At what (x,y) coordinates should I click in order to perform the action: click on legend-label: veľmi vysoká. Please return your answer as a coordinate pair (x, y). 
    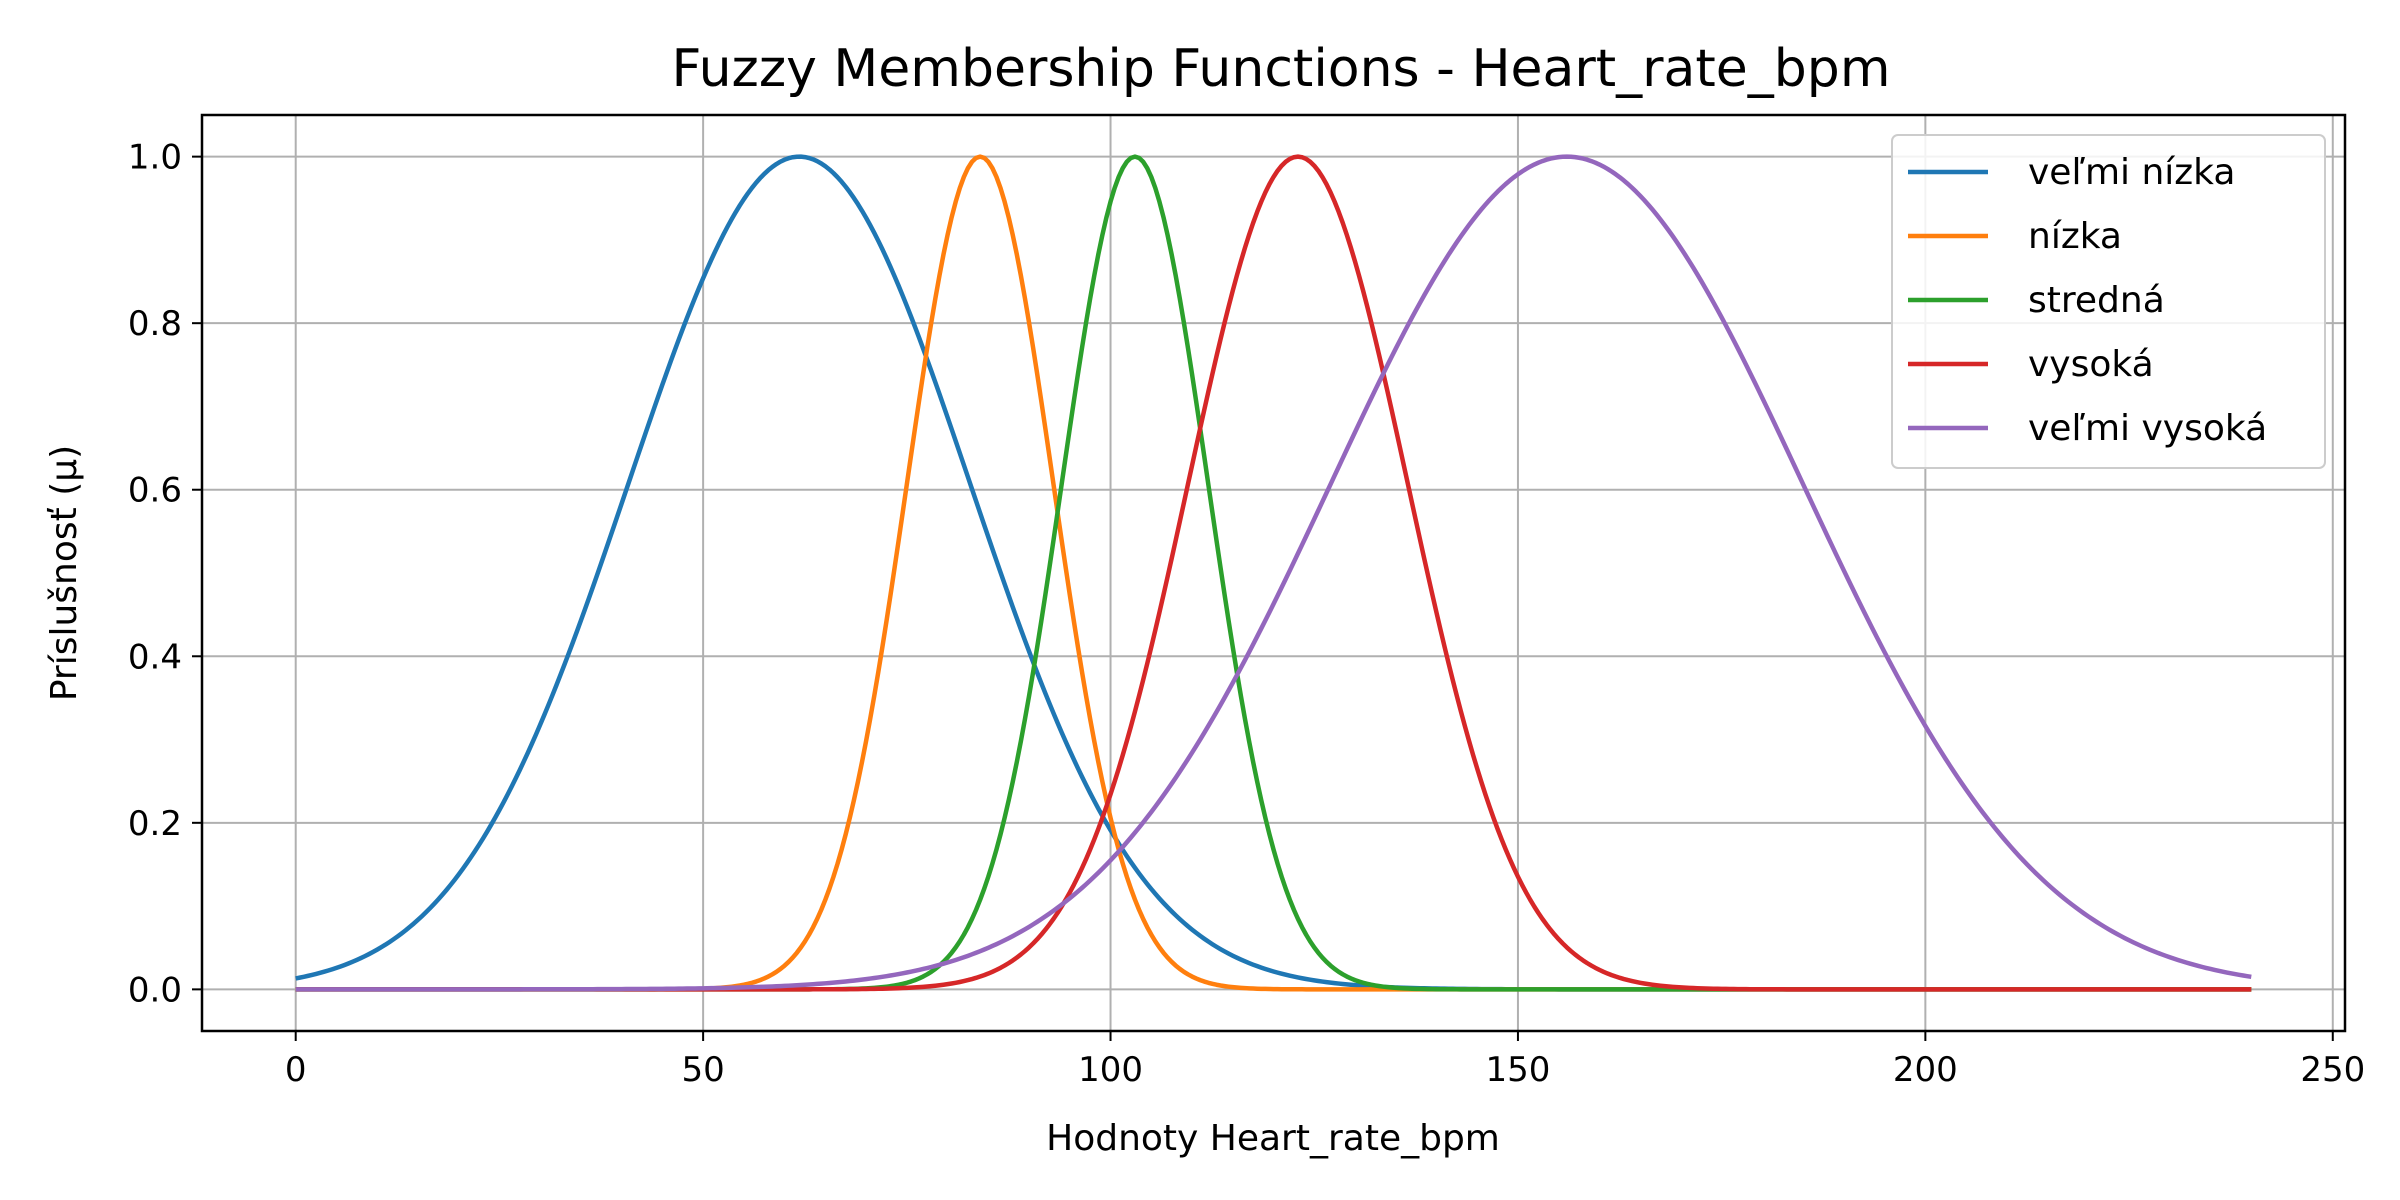
    Looking at the image, I should click on (2147, 428).